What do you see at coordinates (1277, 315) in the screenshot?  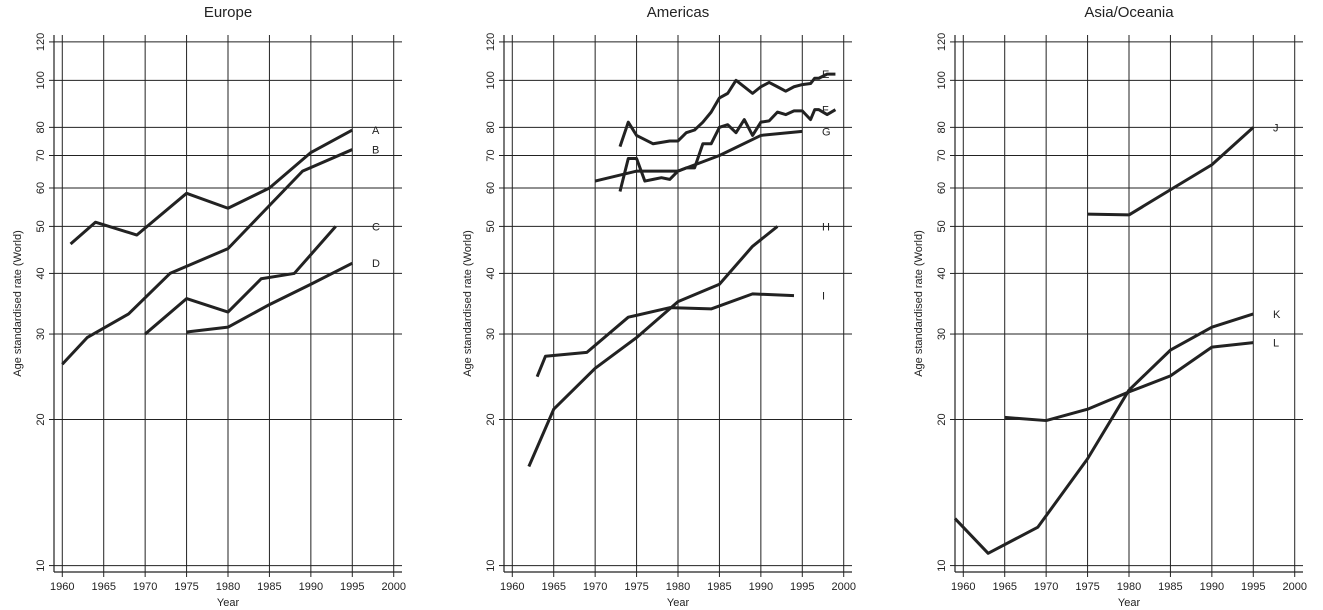 I see `series-label: K` at bounding box center [1277, 315].